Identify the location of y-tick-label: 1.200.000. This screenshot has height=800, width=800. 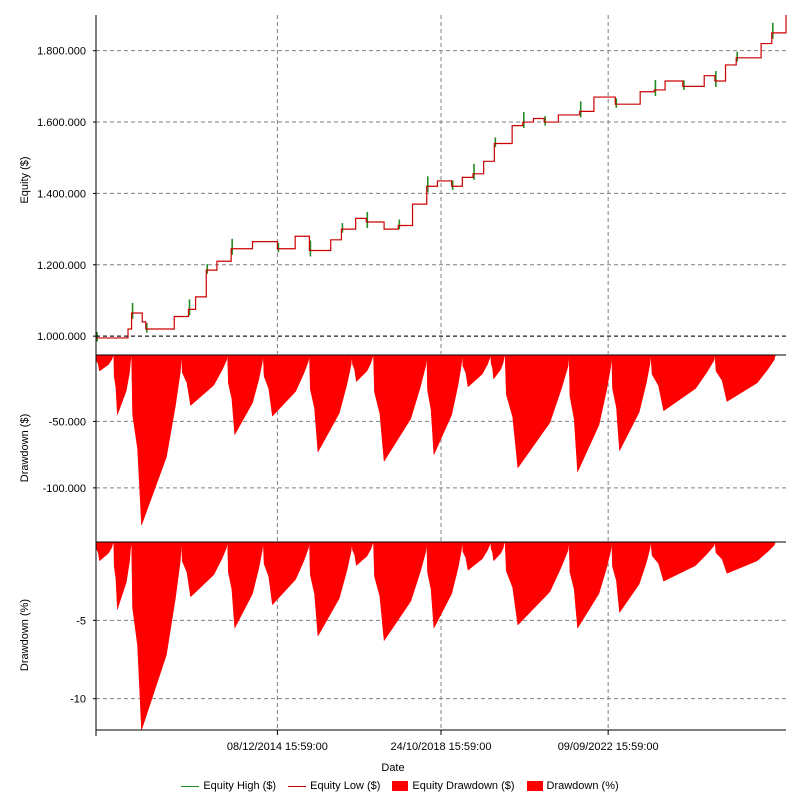
(61, 266).